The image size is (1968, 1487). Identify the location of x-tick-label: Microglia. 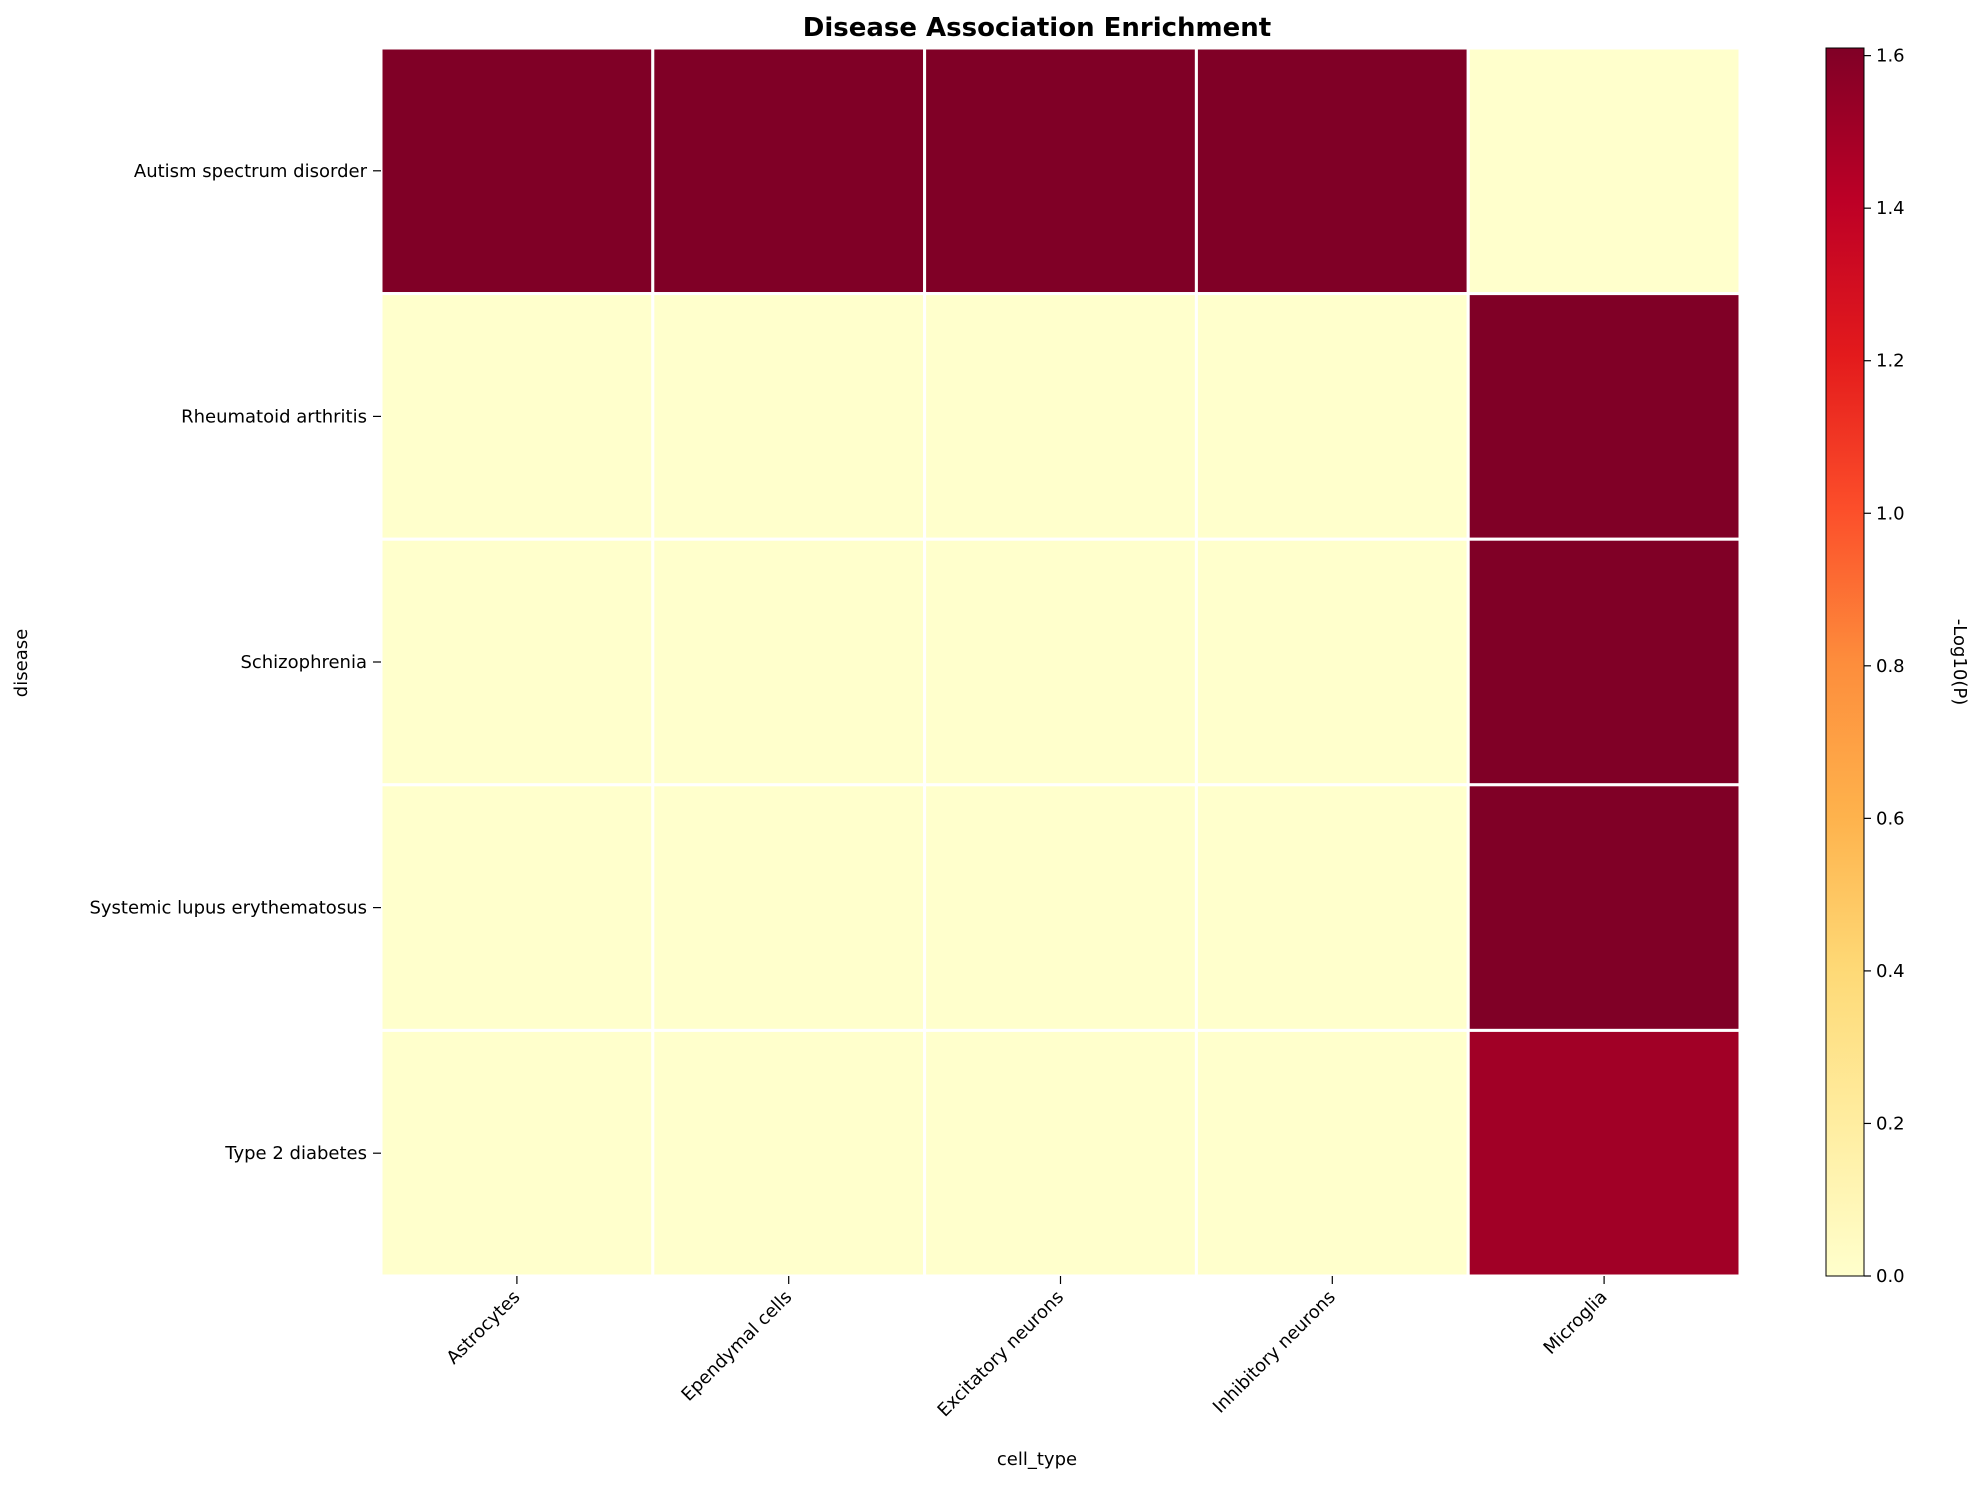
(1576, 1323).